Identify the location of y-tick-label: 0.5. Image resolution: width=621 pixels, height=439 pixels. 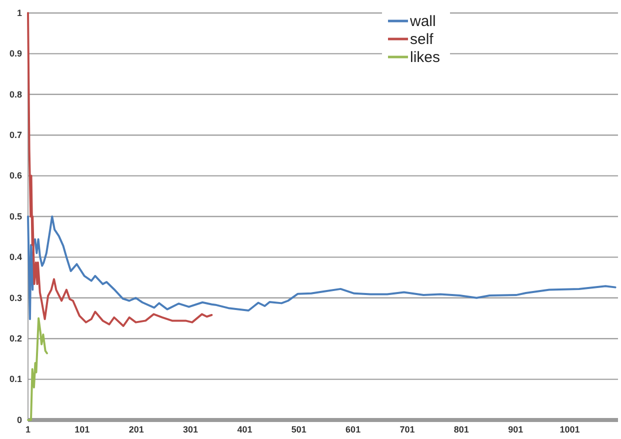
(15, 216).